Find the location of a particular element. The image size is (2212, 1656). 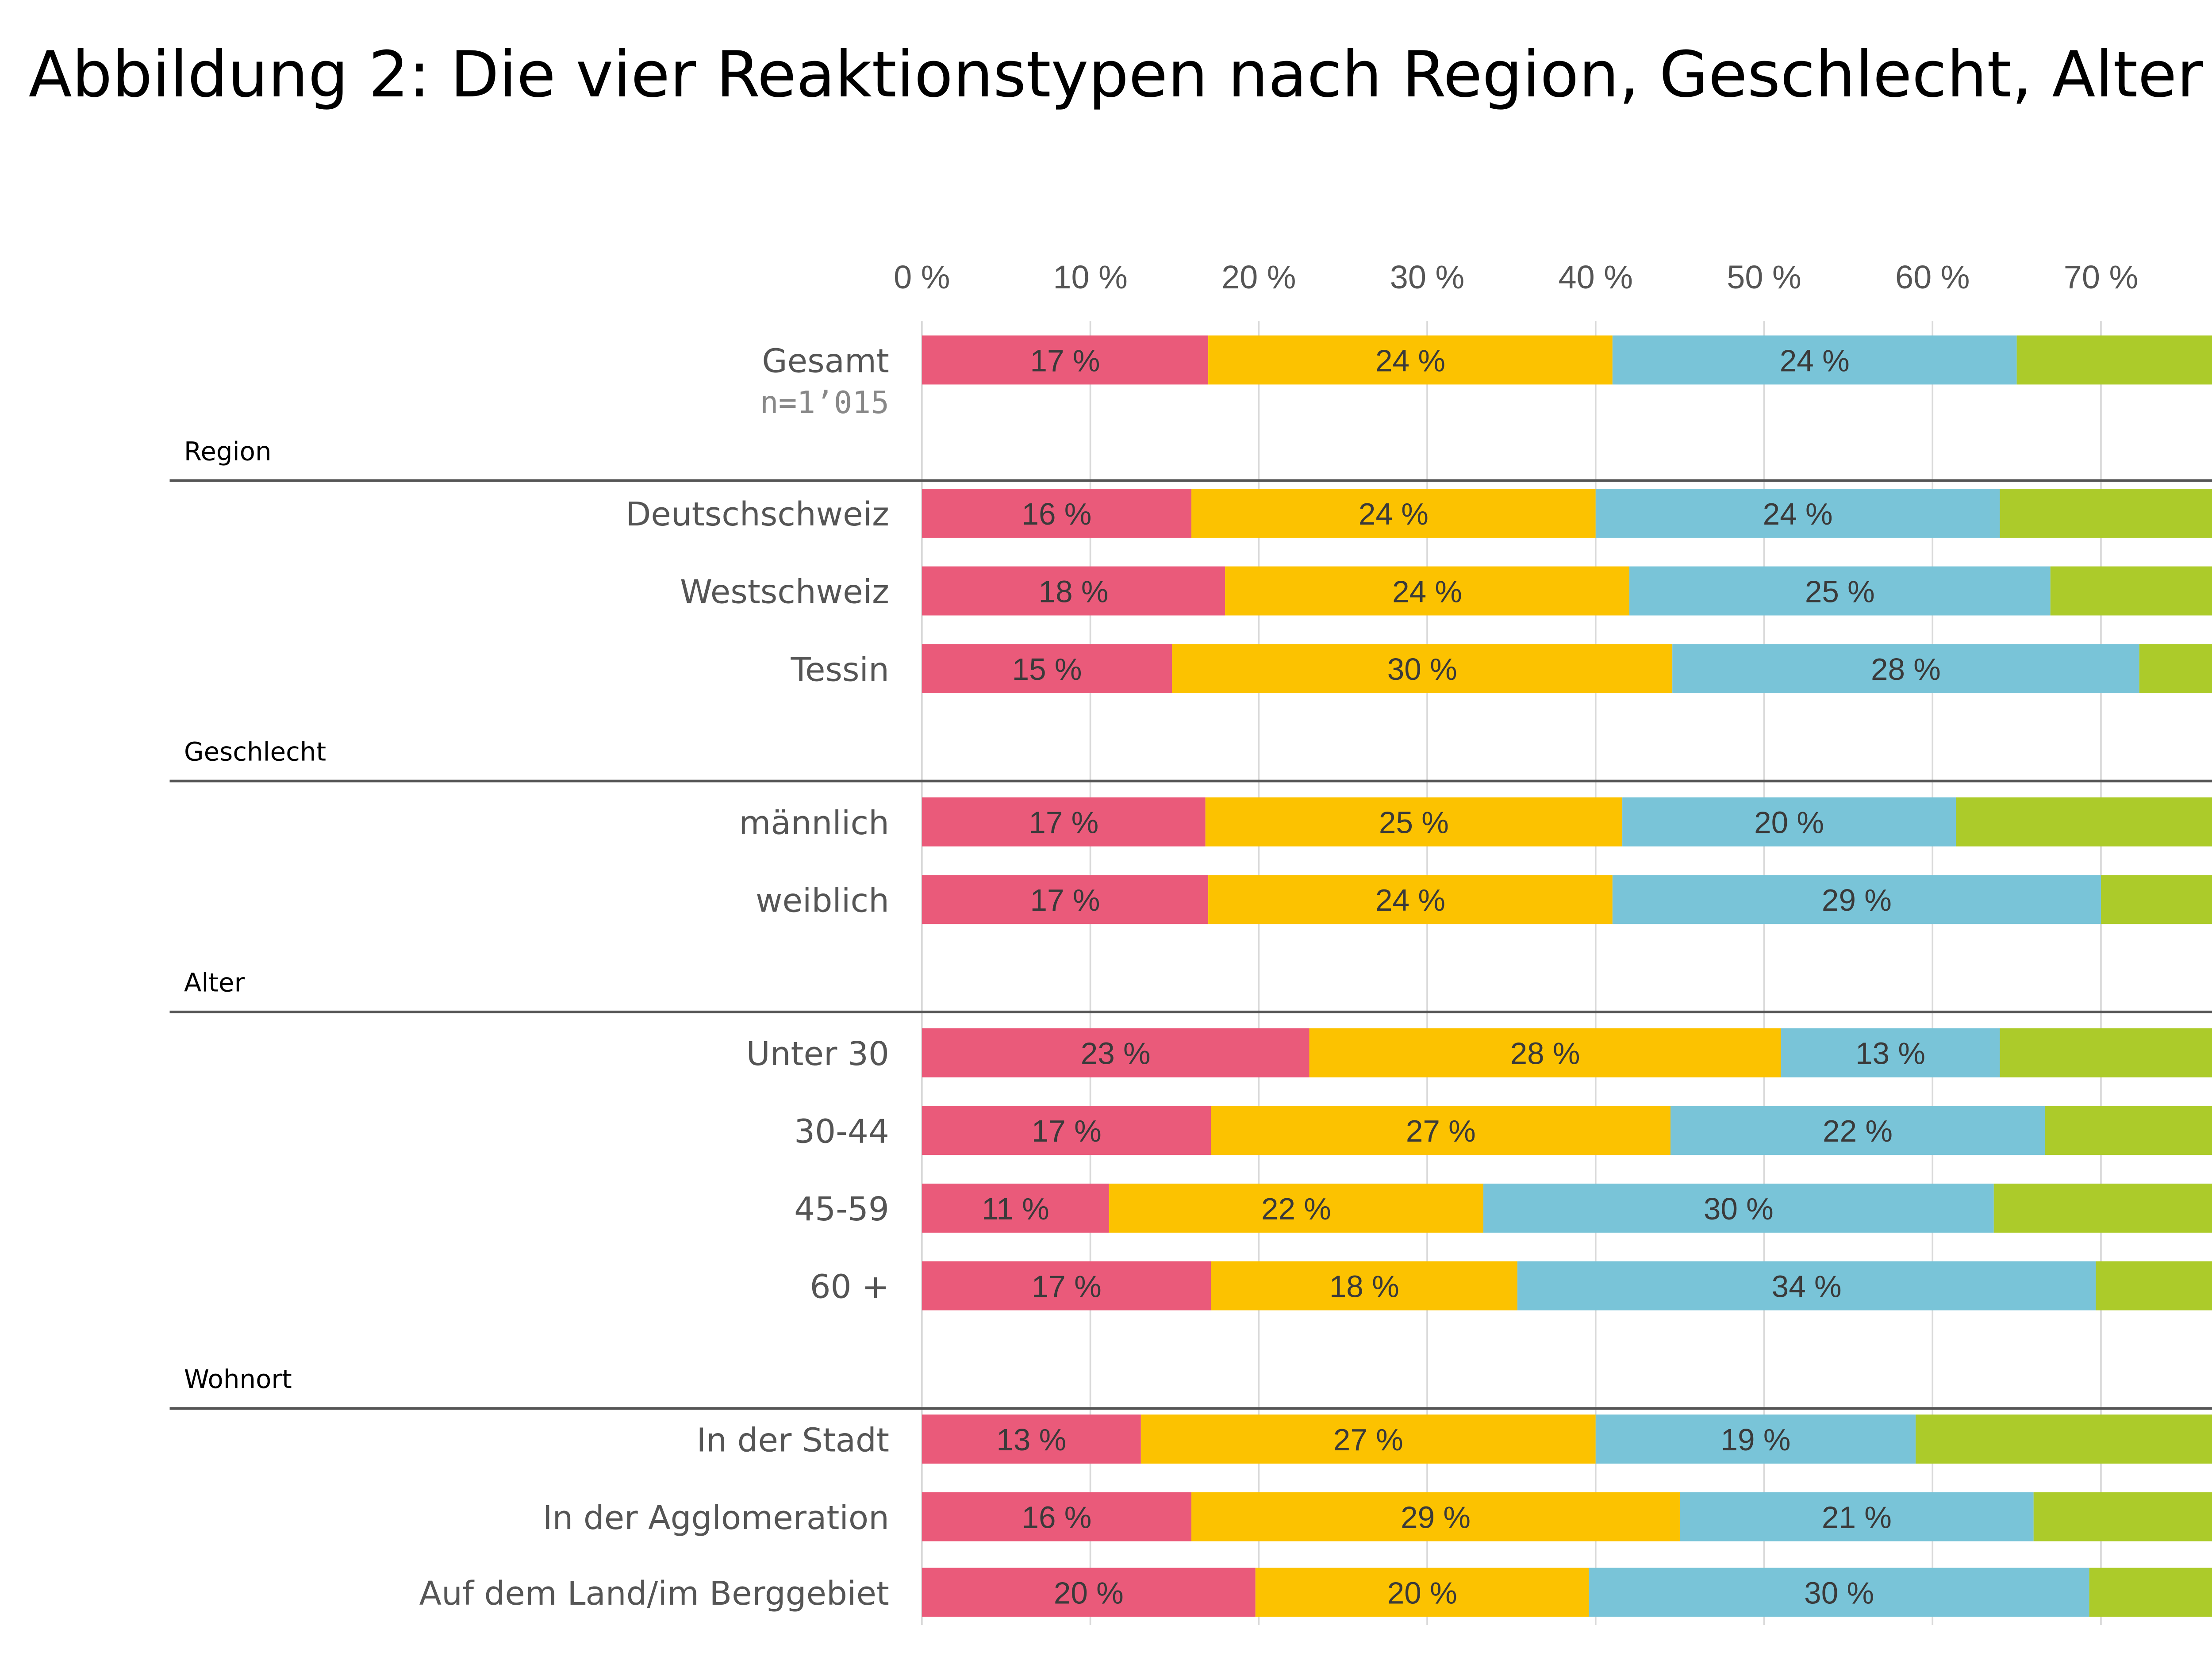

category-label: 30-44 is located at coordinates (842, 1132).